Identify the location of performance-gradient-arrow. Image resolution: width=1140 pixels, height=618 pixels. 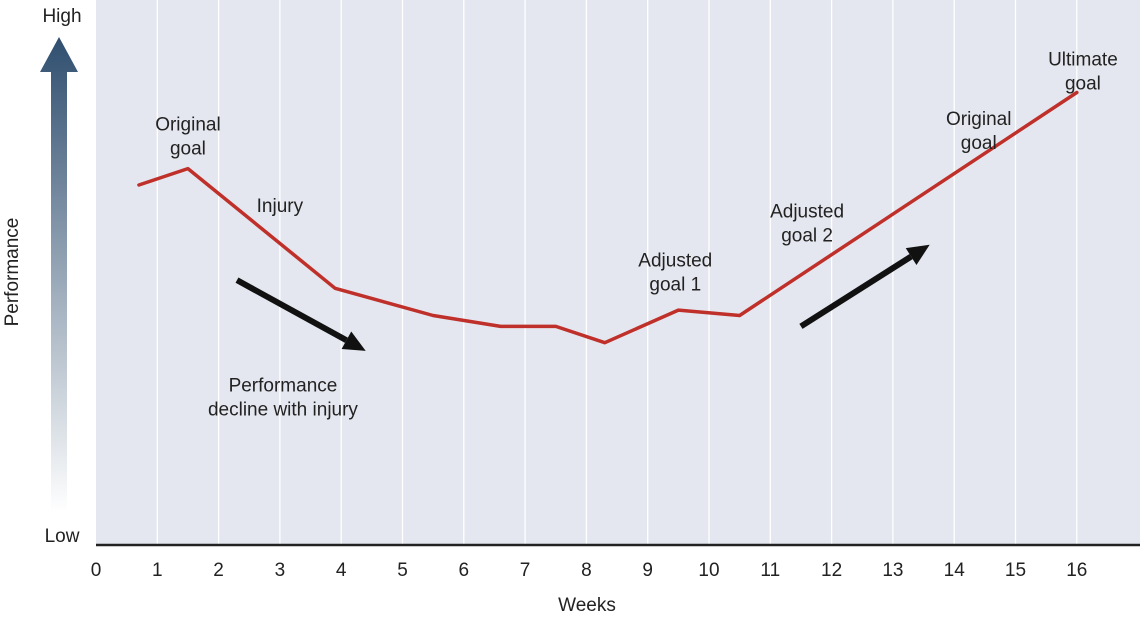
(59, 274).